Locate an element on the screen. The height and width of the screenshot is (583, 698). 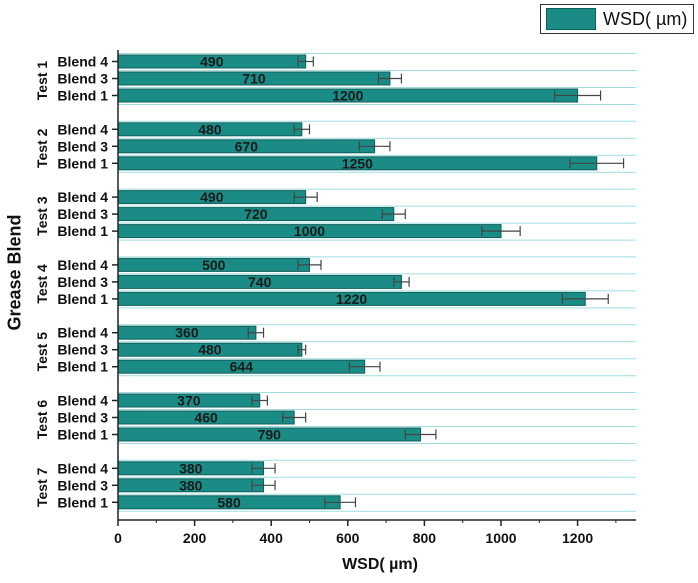
data-label: 360 is located at coordinates (187, 333).